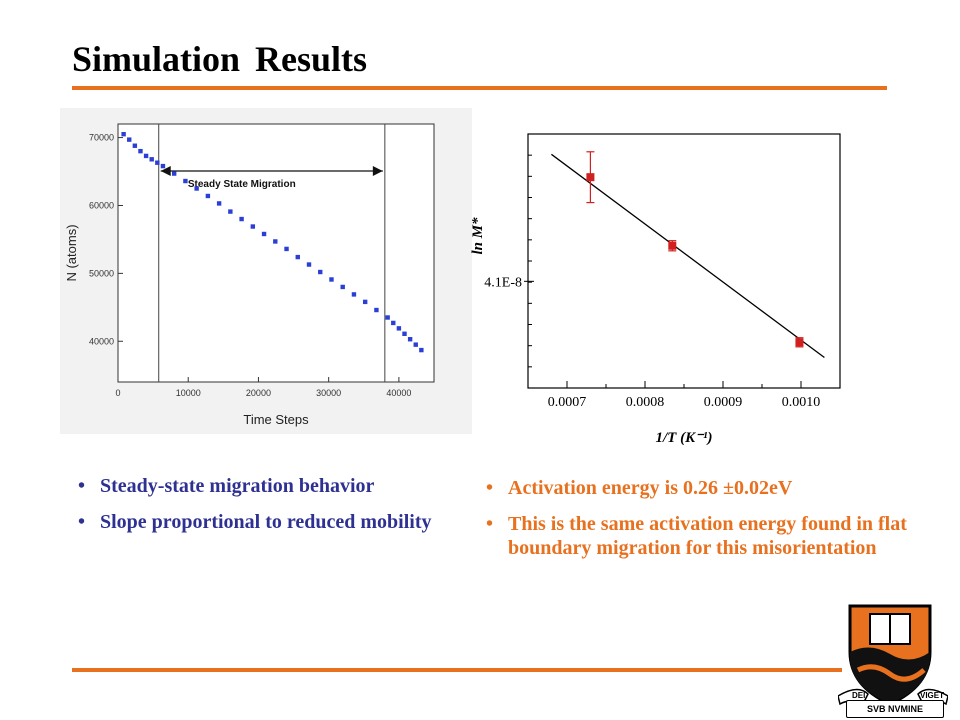  Describe the element at coordinates (932, 695) in the screenshot. I see `logo-motto-viget: VIGET` at that location.